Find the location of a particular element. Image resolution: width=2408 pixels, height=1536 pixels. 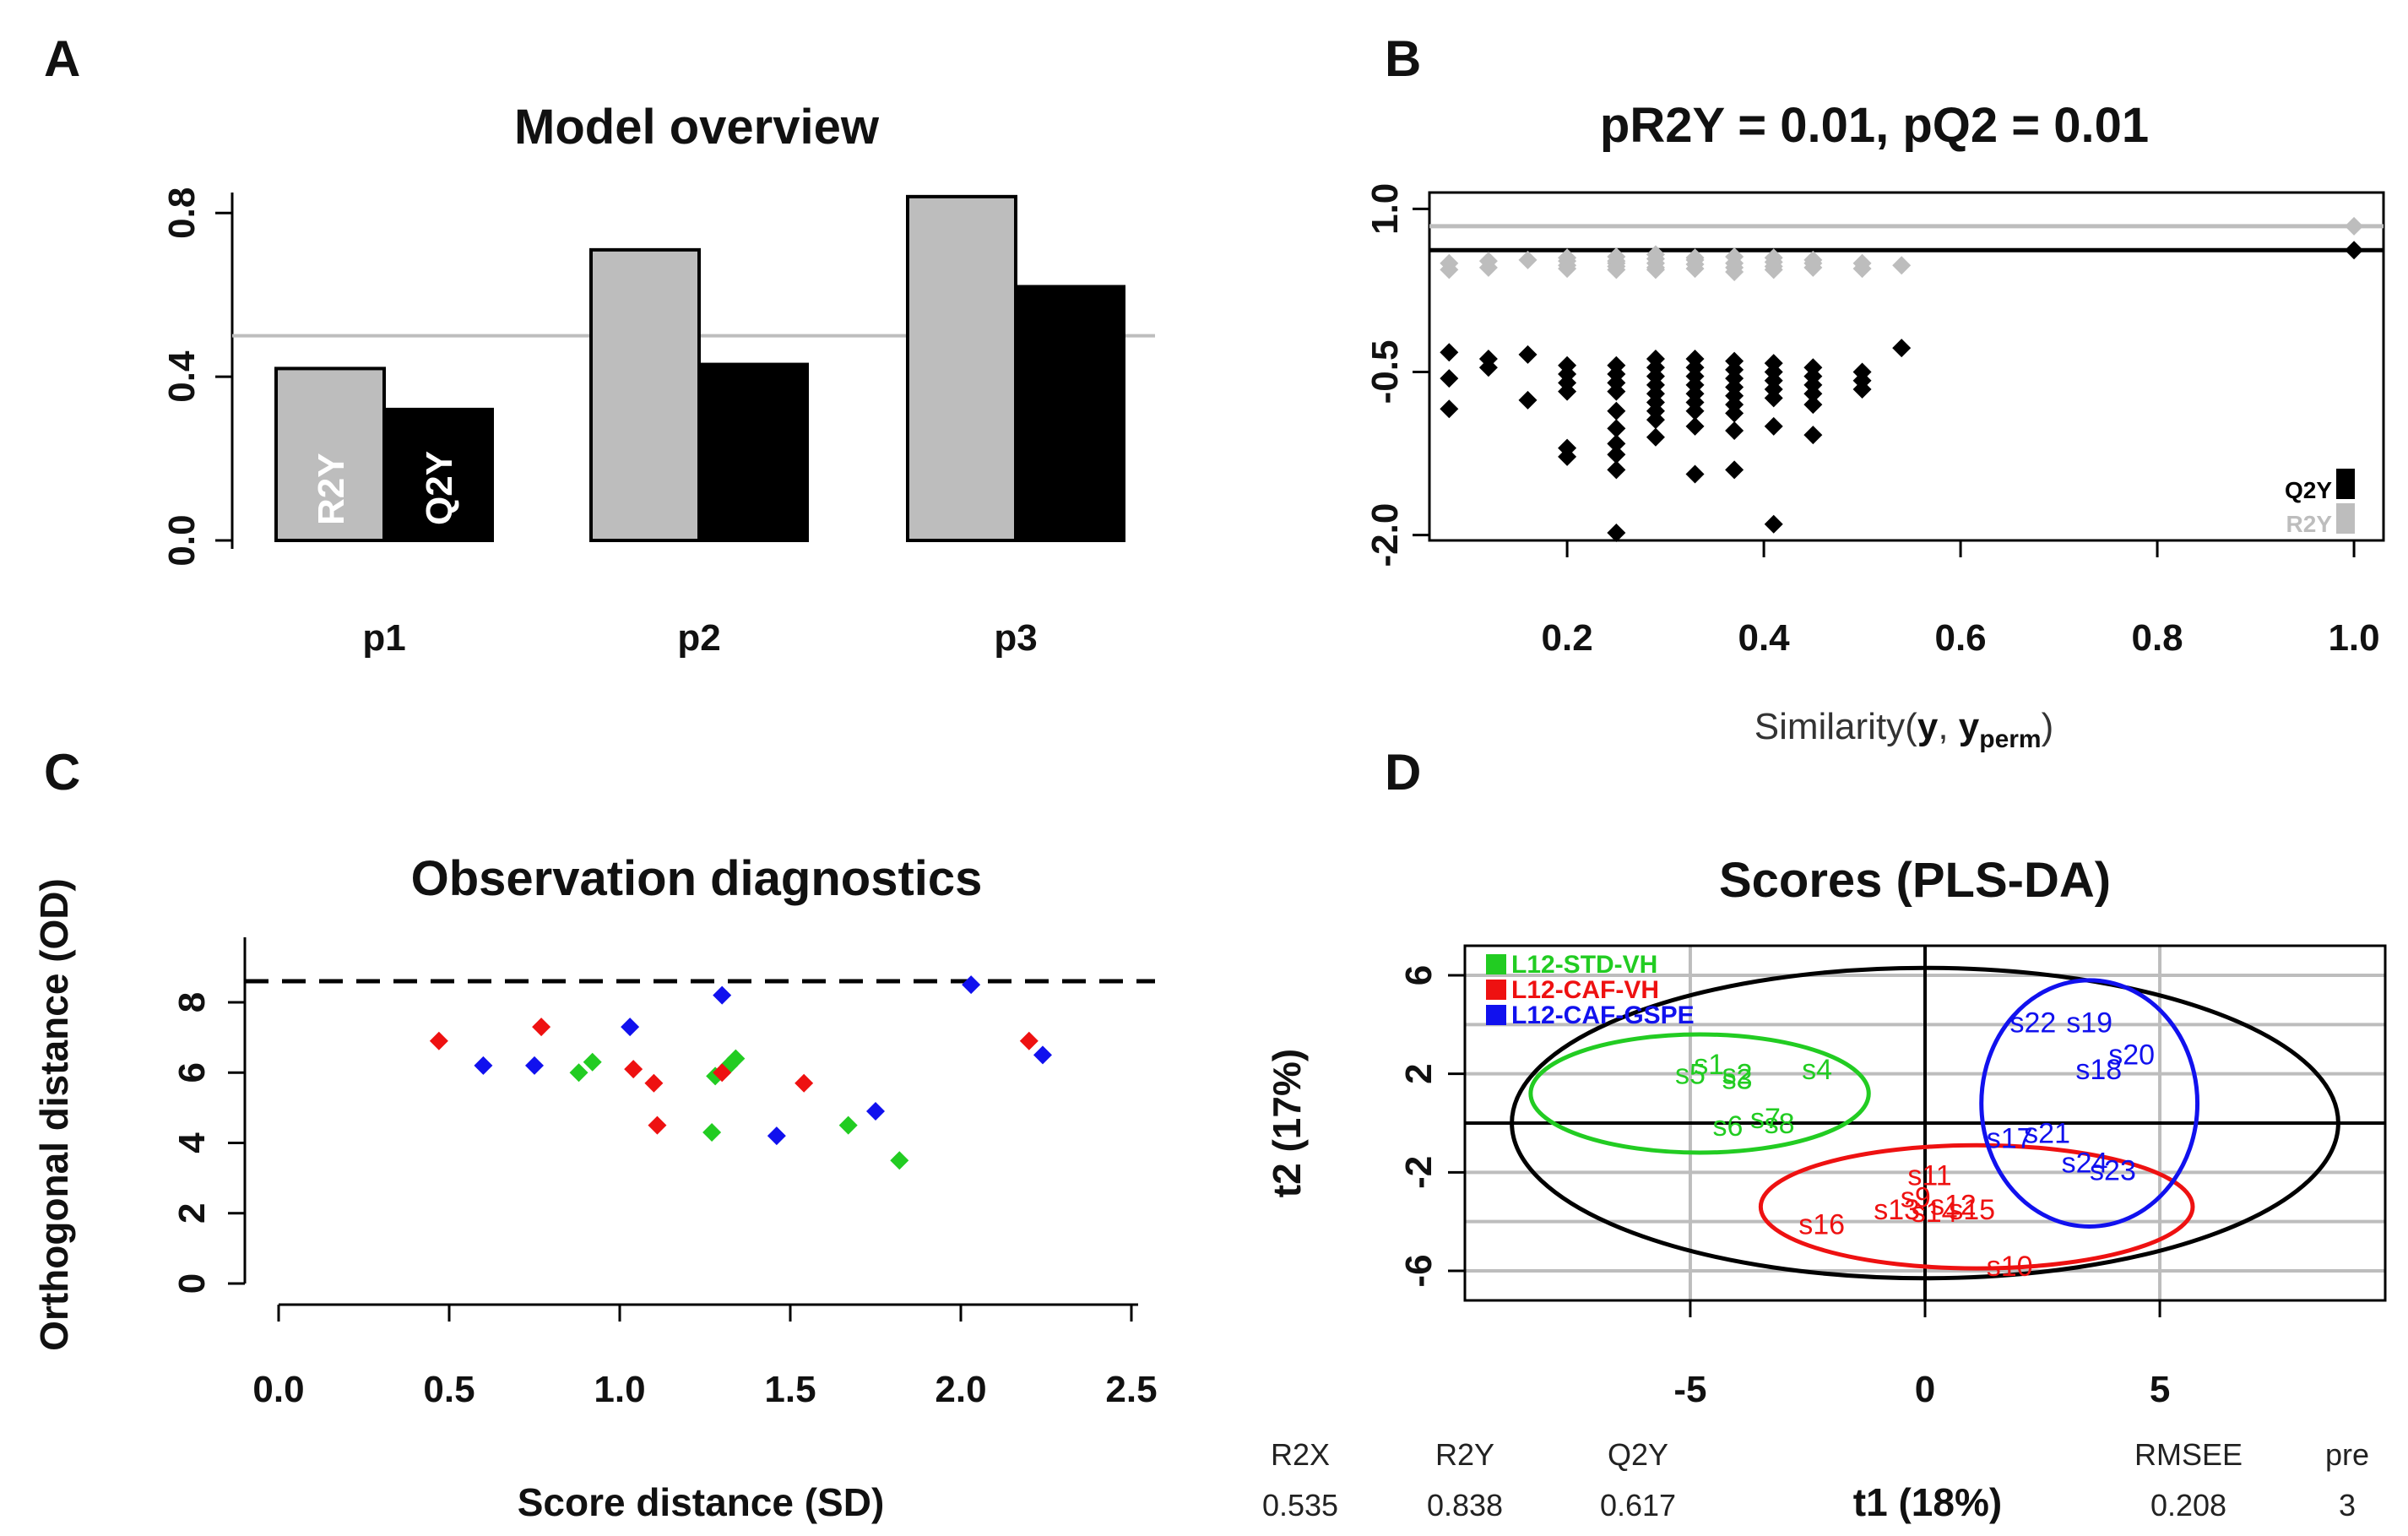

panel-d-y-tick-label: -2 is located at coordinates (1419, 1172).